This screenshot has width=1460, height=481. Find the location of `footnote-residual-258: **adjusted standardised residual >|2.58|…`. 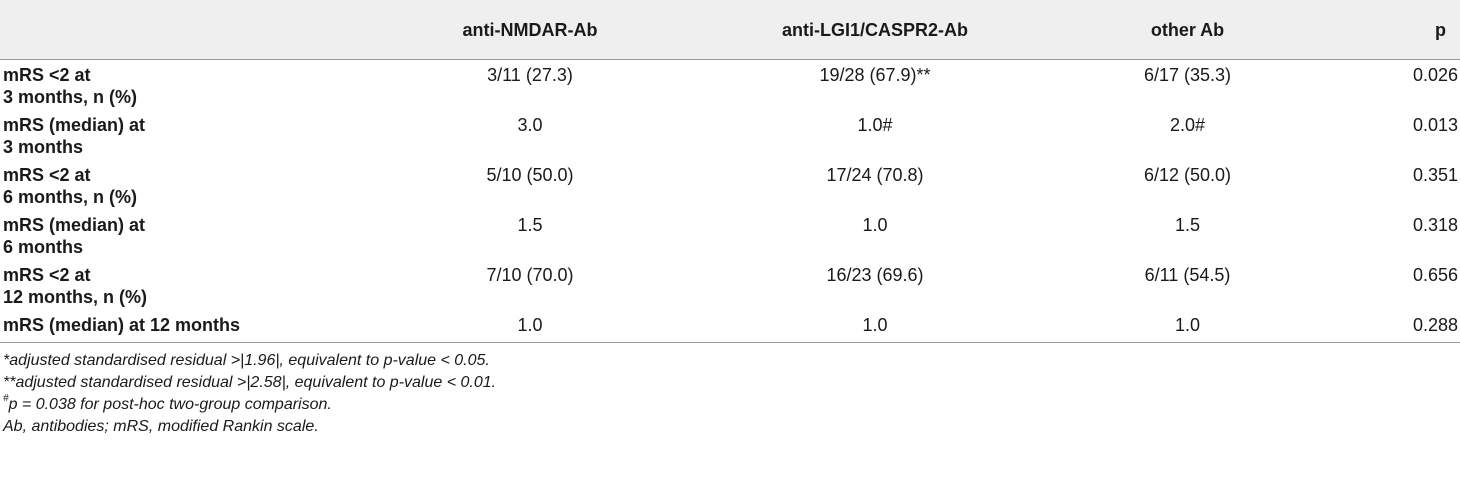

footnote-residual-258: **adjusted standardised residual >|2.58|… is located at coordinates (250, 382).